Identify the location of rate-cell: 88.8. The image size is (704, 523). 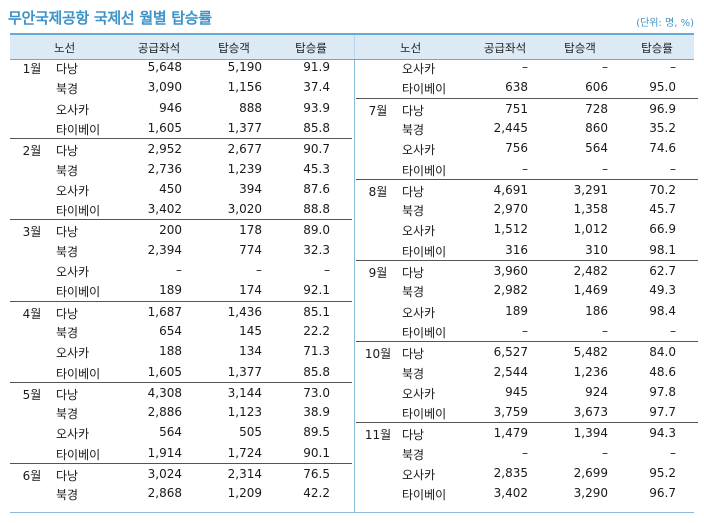
(316, 209).